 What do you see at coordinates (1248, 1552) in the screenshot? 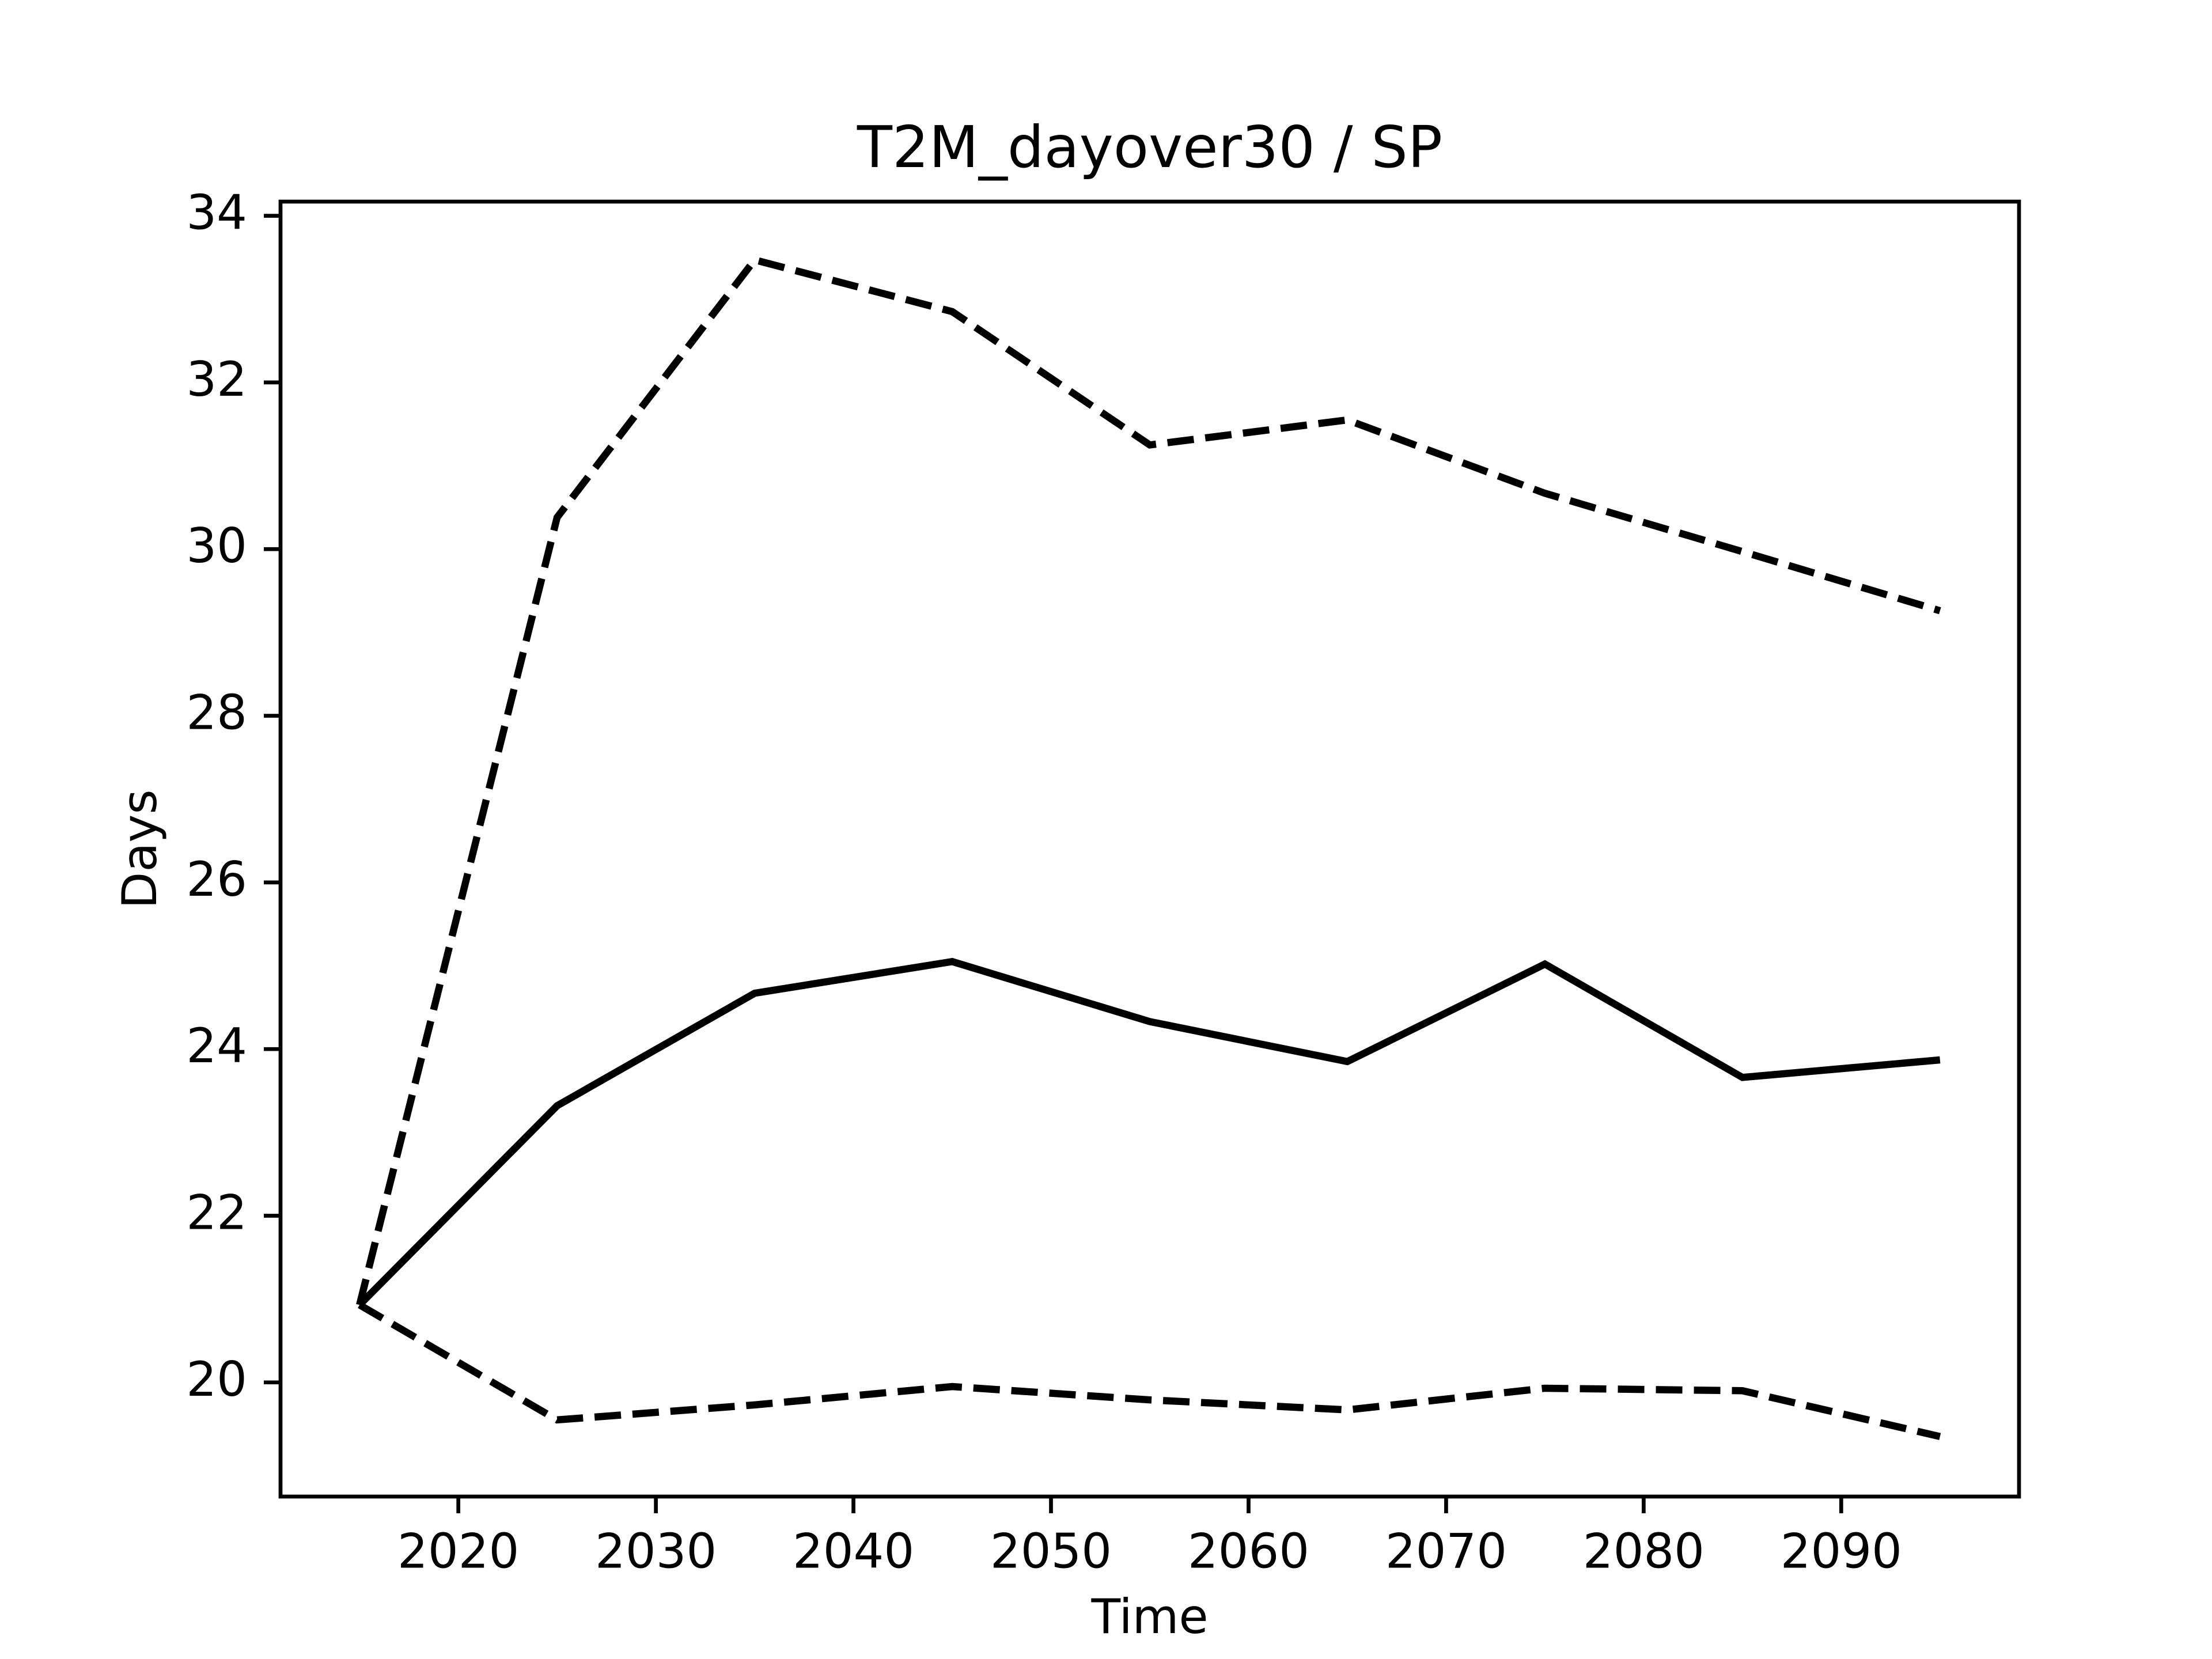
I see `x-tick-label: 2060` at bounding box center [1248, 1552].